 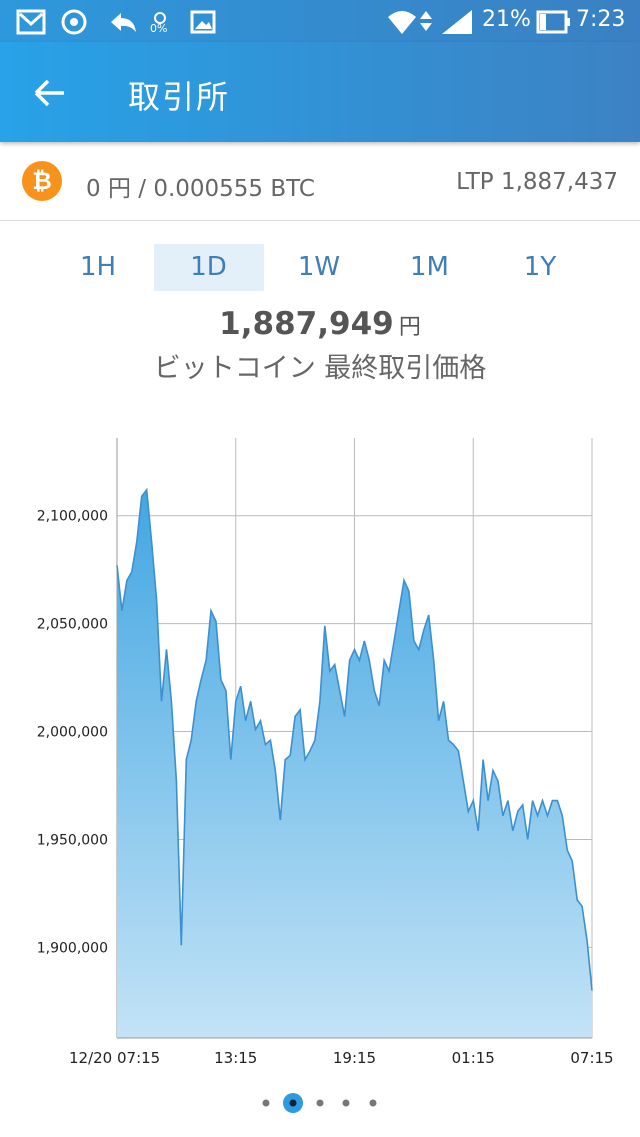 What do you see at coordinates (553, 22) in the screenshot?
I see `battery-icon` at bounding box center [553, 22].